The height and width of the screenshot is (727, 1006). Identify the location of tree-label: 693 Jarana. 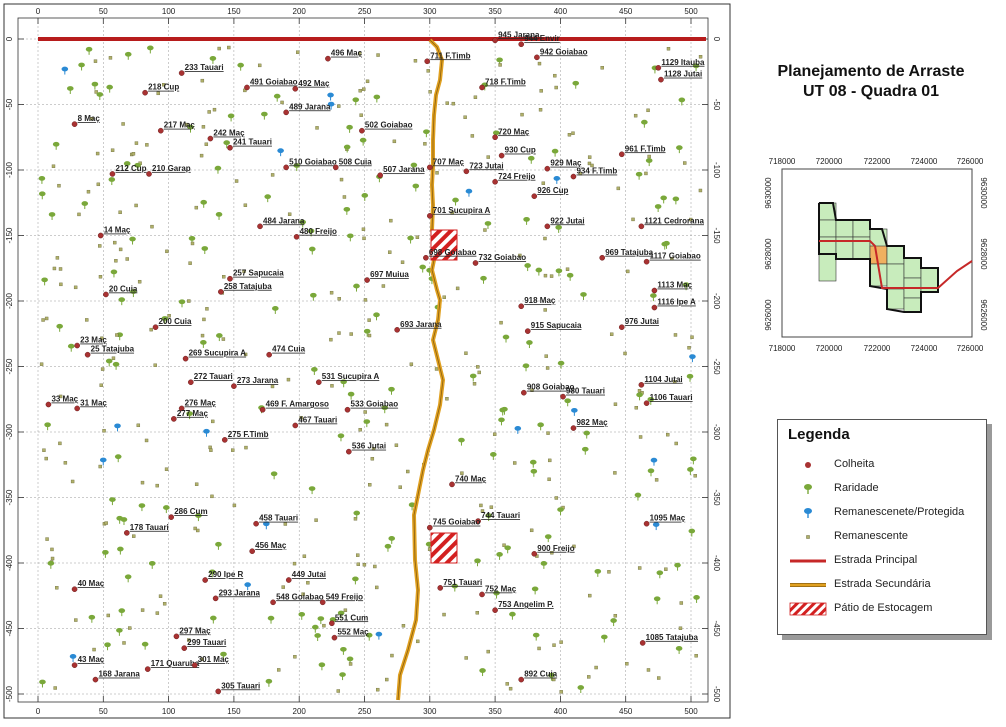
(421, 324).